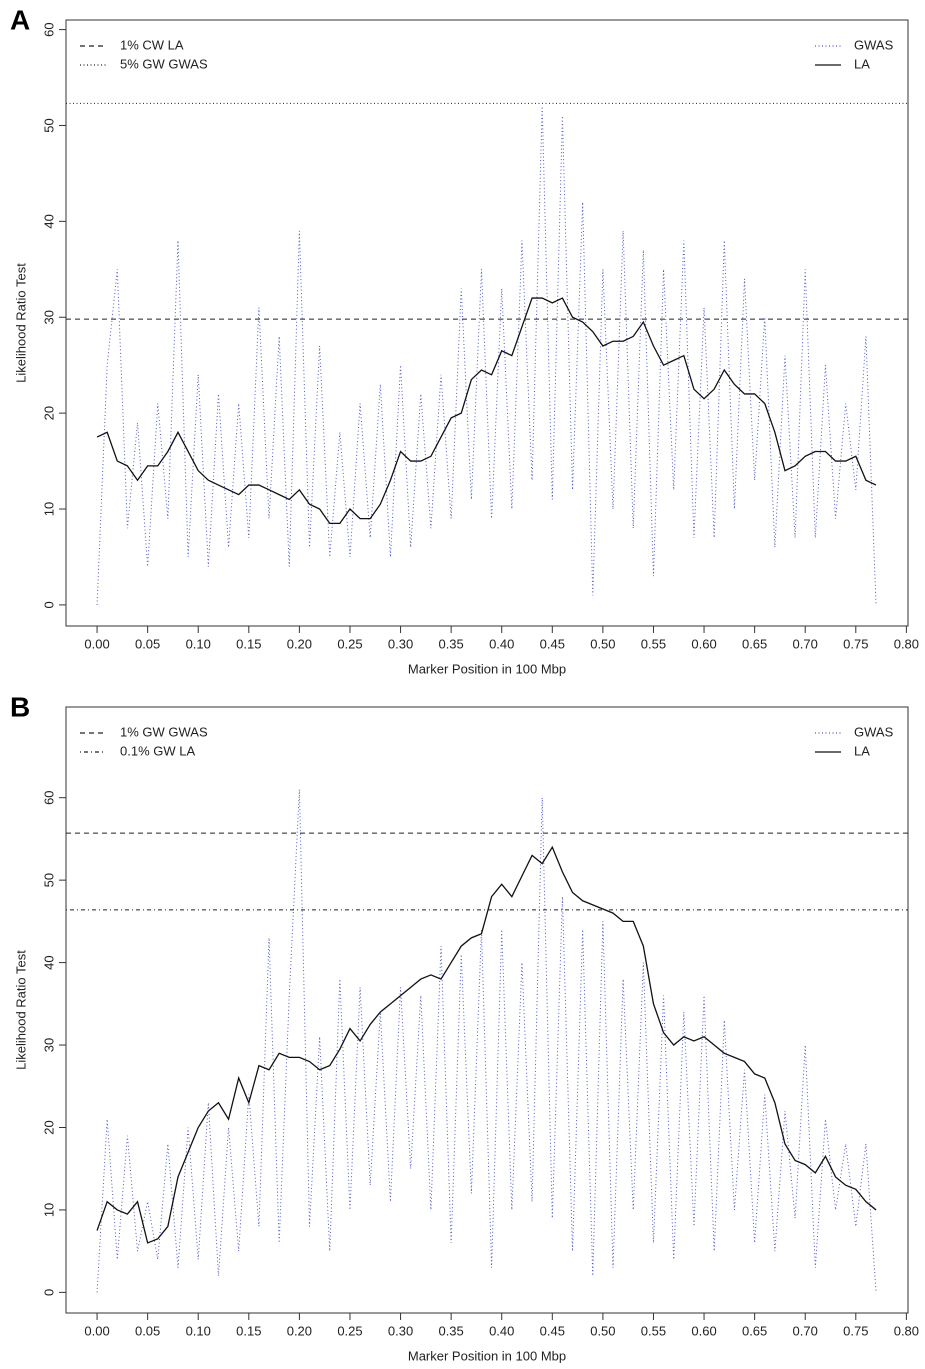 The height and width of the screenshot is (1369, 925). I want to click on panel-label: B, so click(20, 706).